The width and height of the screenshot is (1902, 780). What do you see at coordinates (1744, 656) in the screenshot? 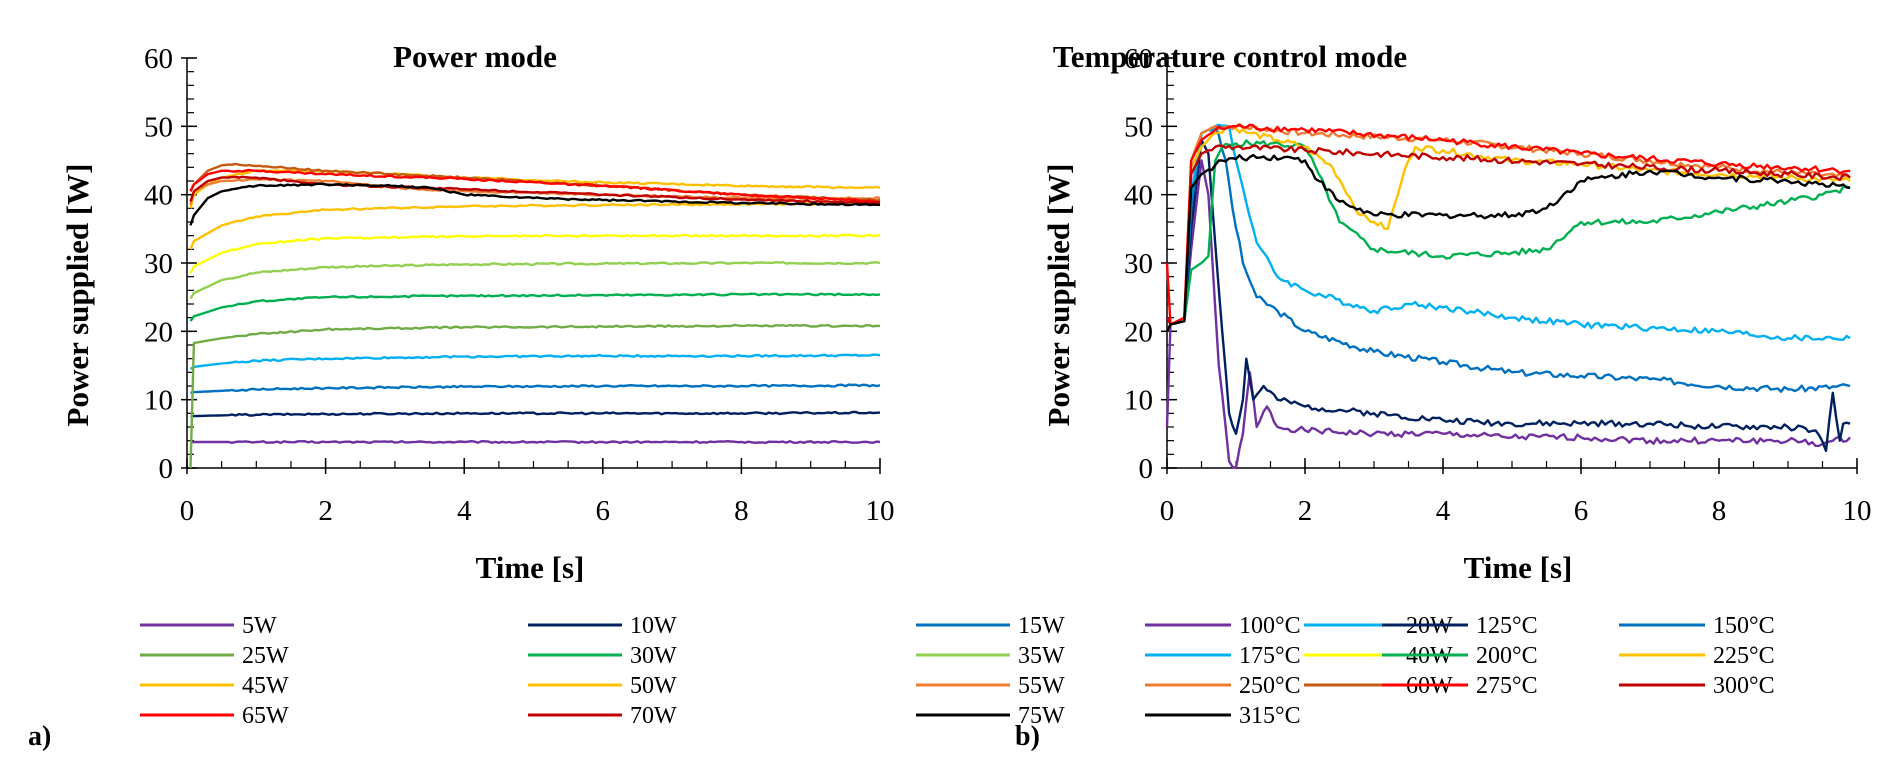
I see `panel-b-legend-label: 225°C` at bounding box center [1744, 656].